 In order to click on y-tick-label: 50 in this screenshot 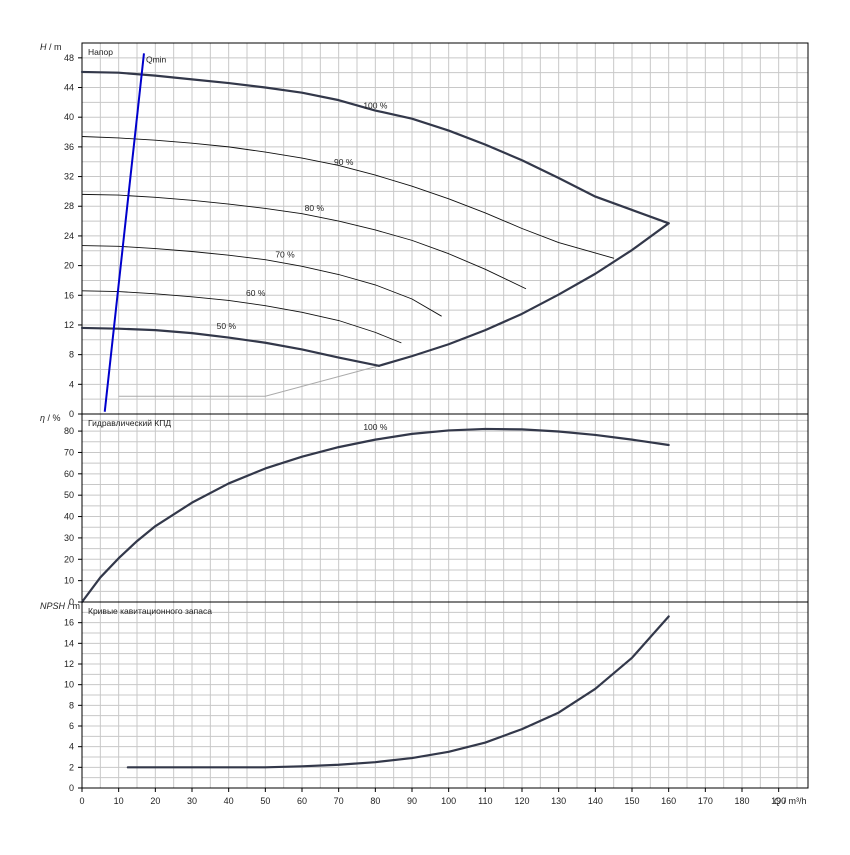, I will do `click(69, 495)`.